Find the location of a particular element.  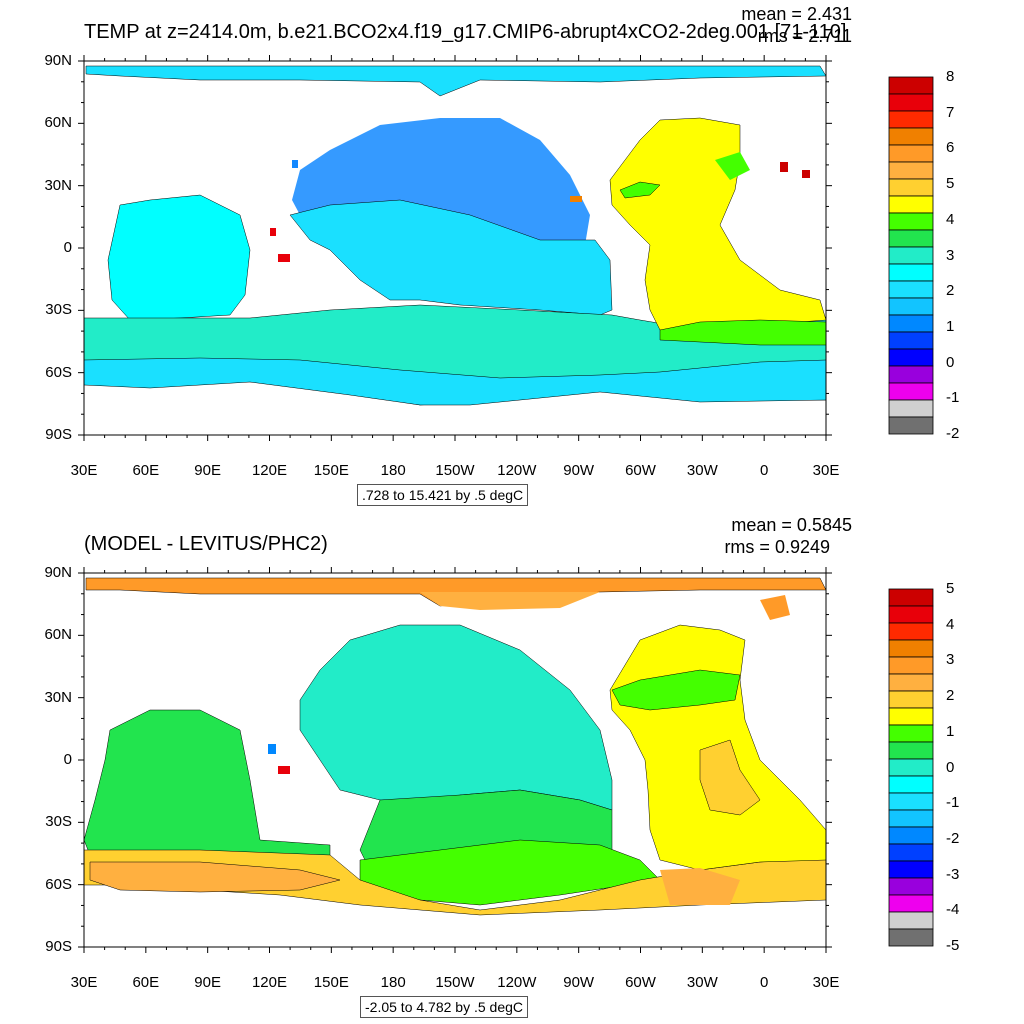

colorbar-label: 6 is located at coordinates (950, 148).